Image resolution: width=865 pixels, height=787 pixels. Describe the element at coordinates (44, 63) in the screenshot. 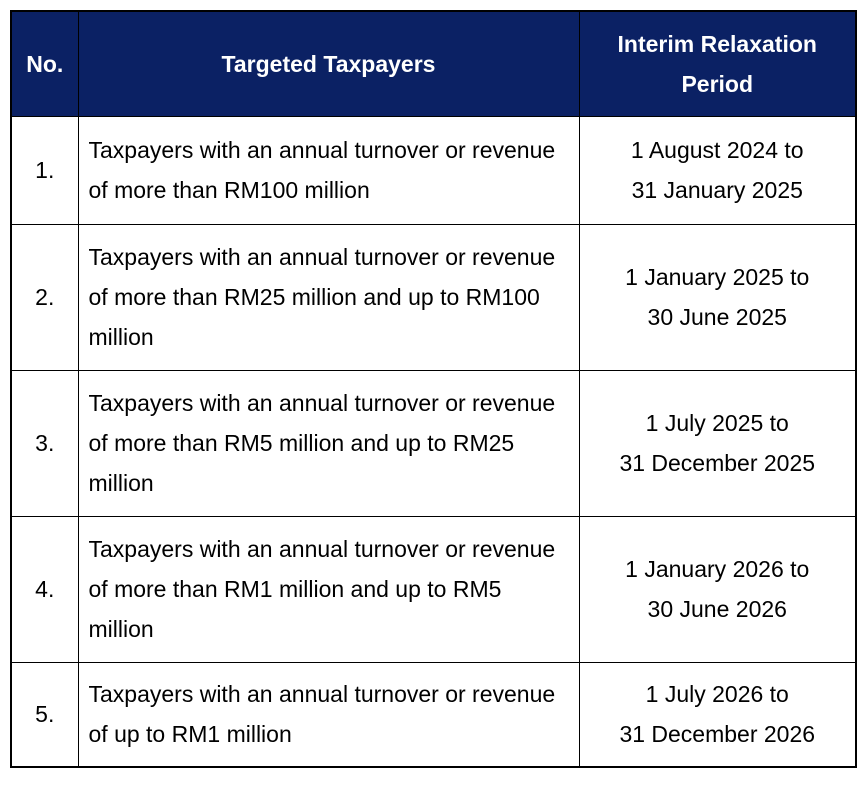

I see `column-header-no: No.` at that location.